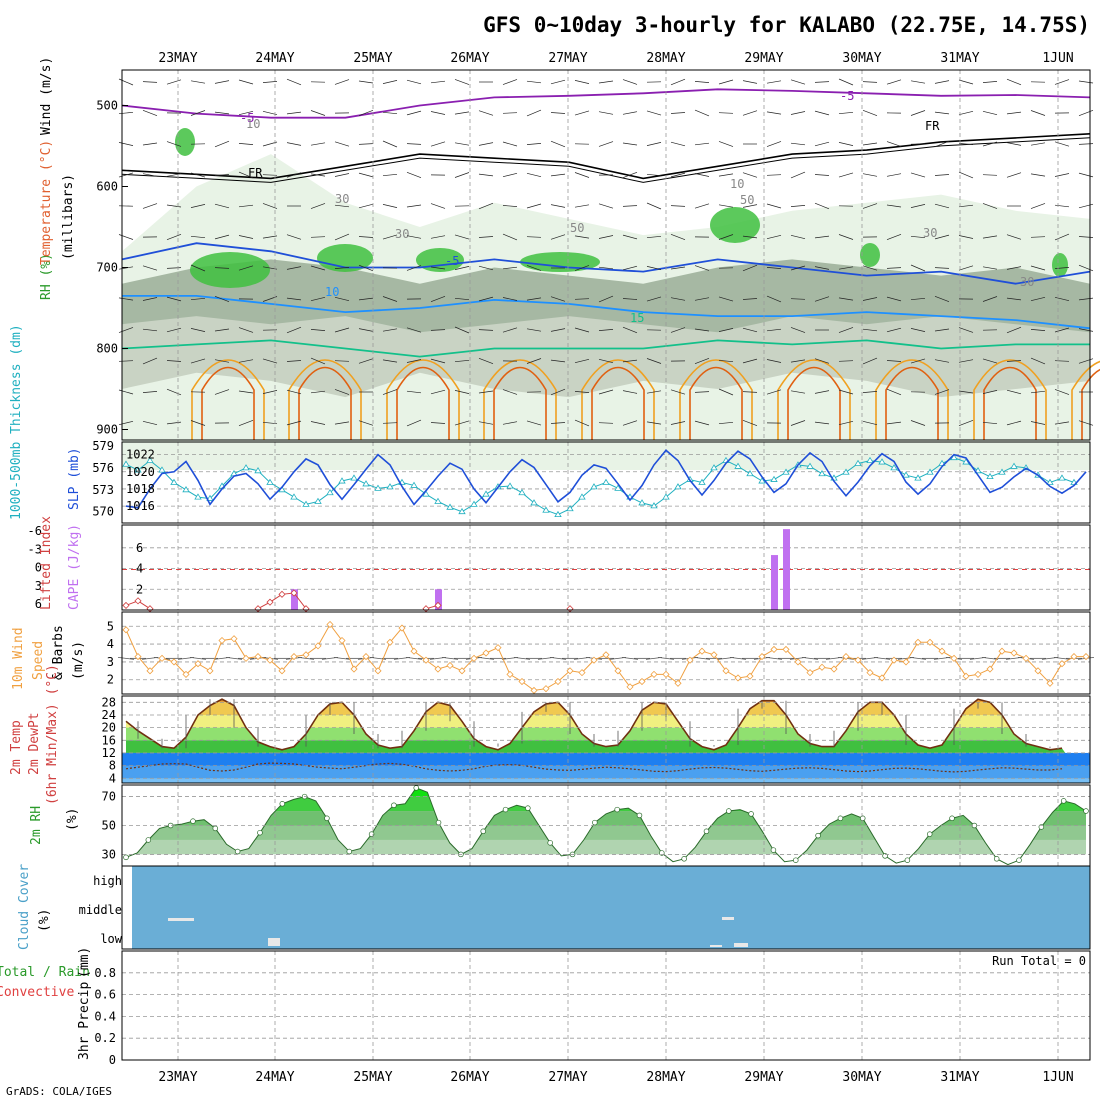 This screenshot has width=1100, height=1100. I want to click on thickness-tick-label: 573, so click(103, 490).